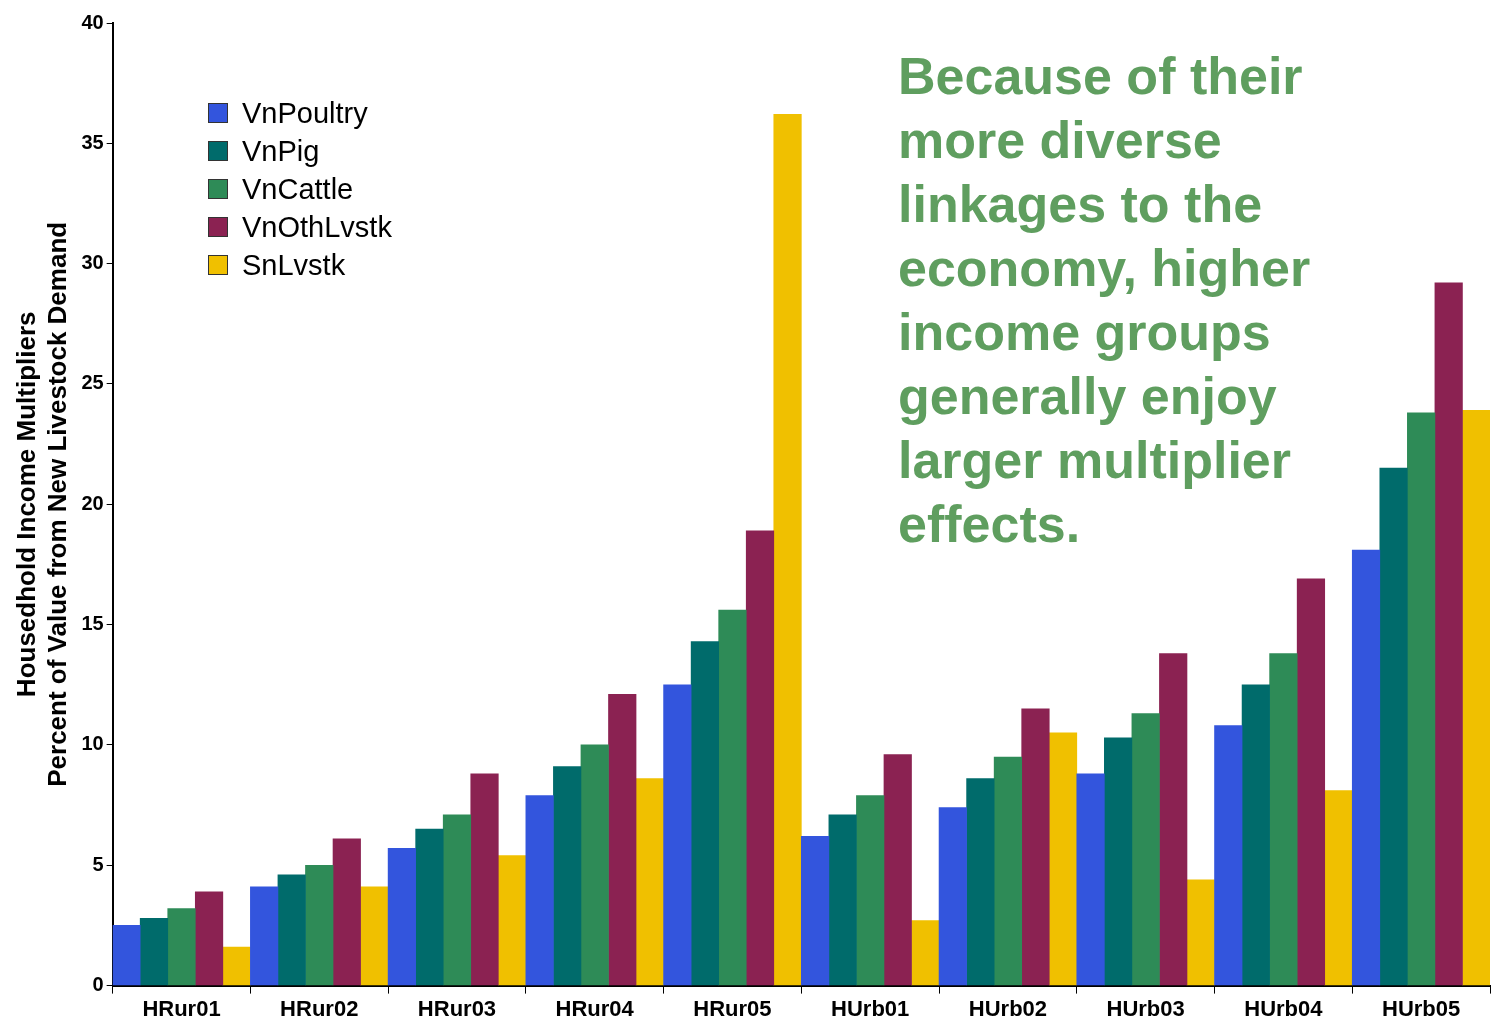 This screenshot has height=1034, width=1500. I want to click on x-tick-label: HRur02, so click(319, 1008).